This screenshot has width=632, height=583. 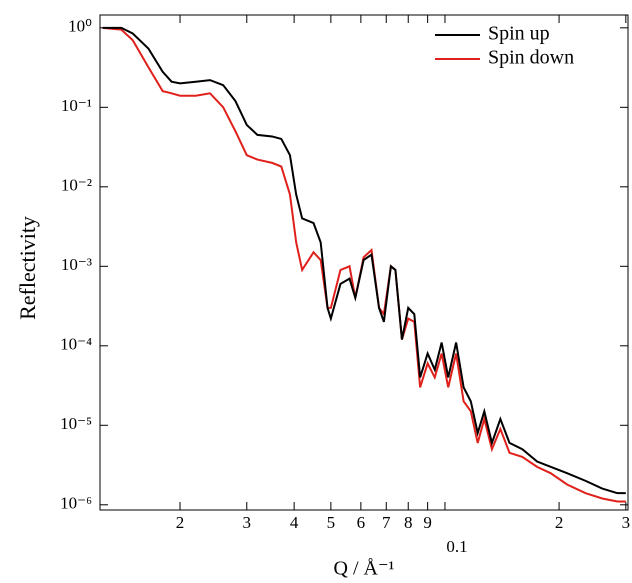 What do you see at coordinates (331, 522) in the screenshot?
I see `x-tick-label: 5` at bounding box center [331, 522].